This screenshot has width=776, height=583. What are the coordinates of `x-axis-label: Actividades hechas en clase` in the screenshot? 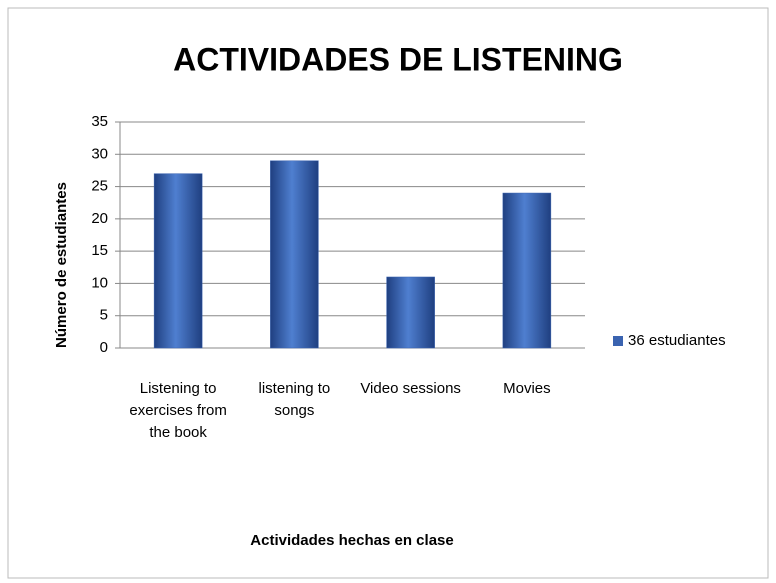 It's located at (351, 540).